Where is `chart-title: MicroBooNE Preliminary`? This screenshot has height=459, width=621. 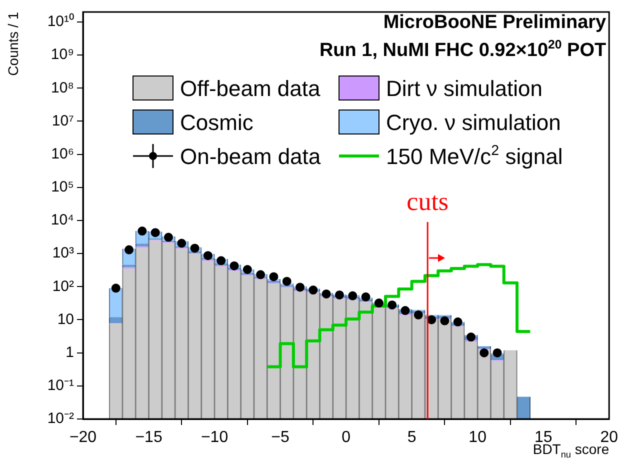 chart-title: MicroBooNE Preliminary is located at coordinates (495, 22).